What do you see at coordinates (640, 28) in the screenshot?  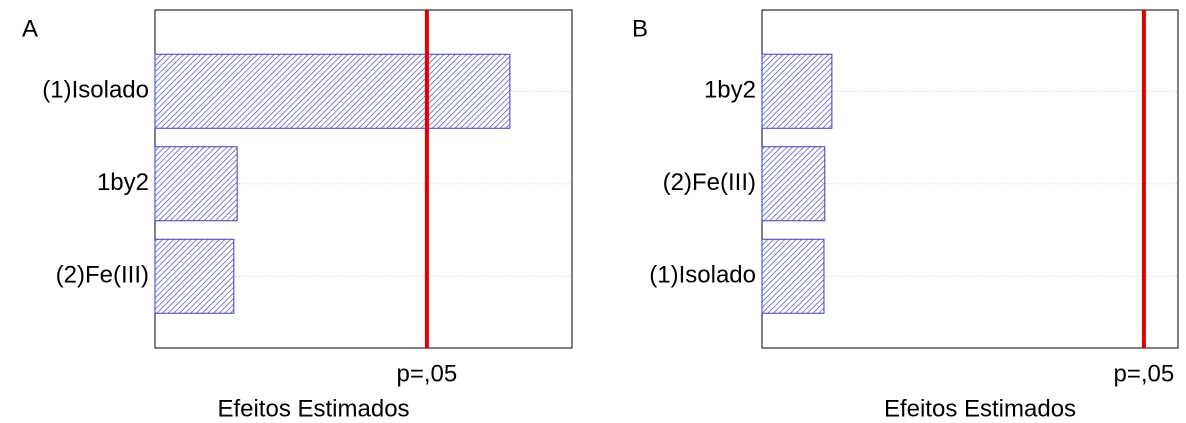 I see `panel-label: B` at bounding box center [640, 28].